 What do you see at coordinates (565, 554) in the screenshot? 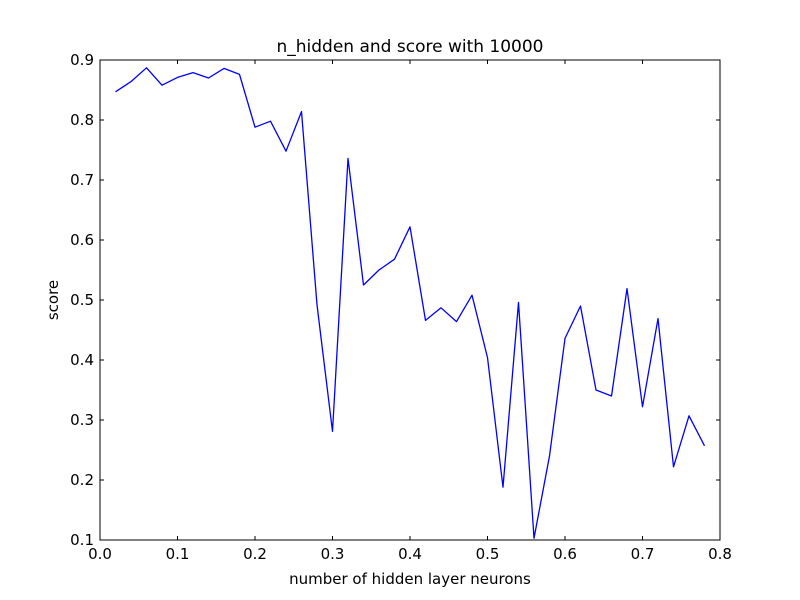
I see `x-tick-label: 0.6` at bounding box center [565, 554].